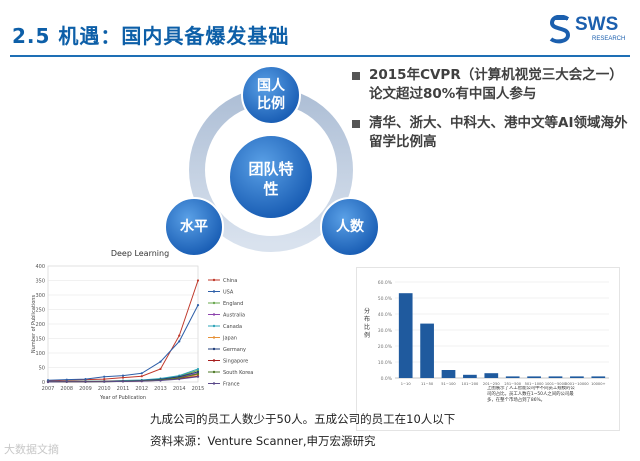  What do you see at coordinates (470, 384) in the screenshot?
I see `x-tick-label: 101~200` at bounding box center [470, 384].